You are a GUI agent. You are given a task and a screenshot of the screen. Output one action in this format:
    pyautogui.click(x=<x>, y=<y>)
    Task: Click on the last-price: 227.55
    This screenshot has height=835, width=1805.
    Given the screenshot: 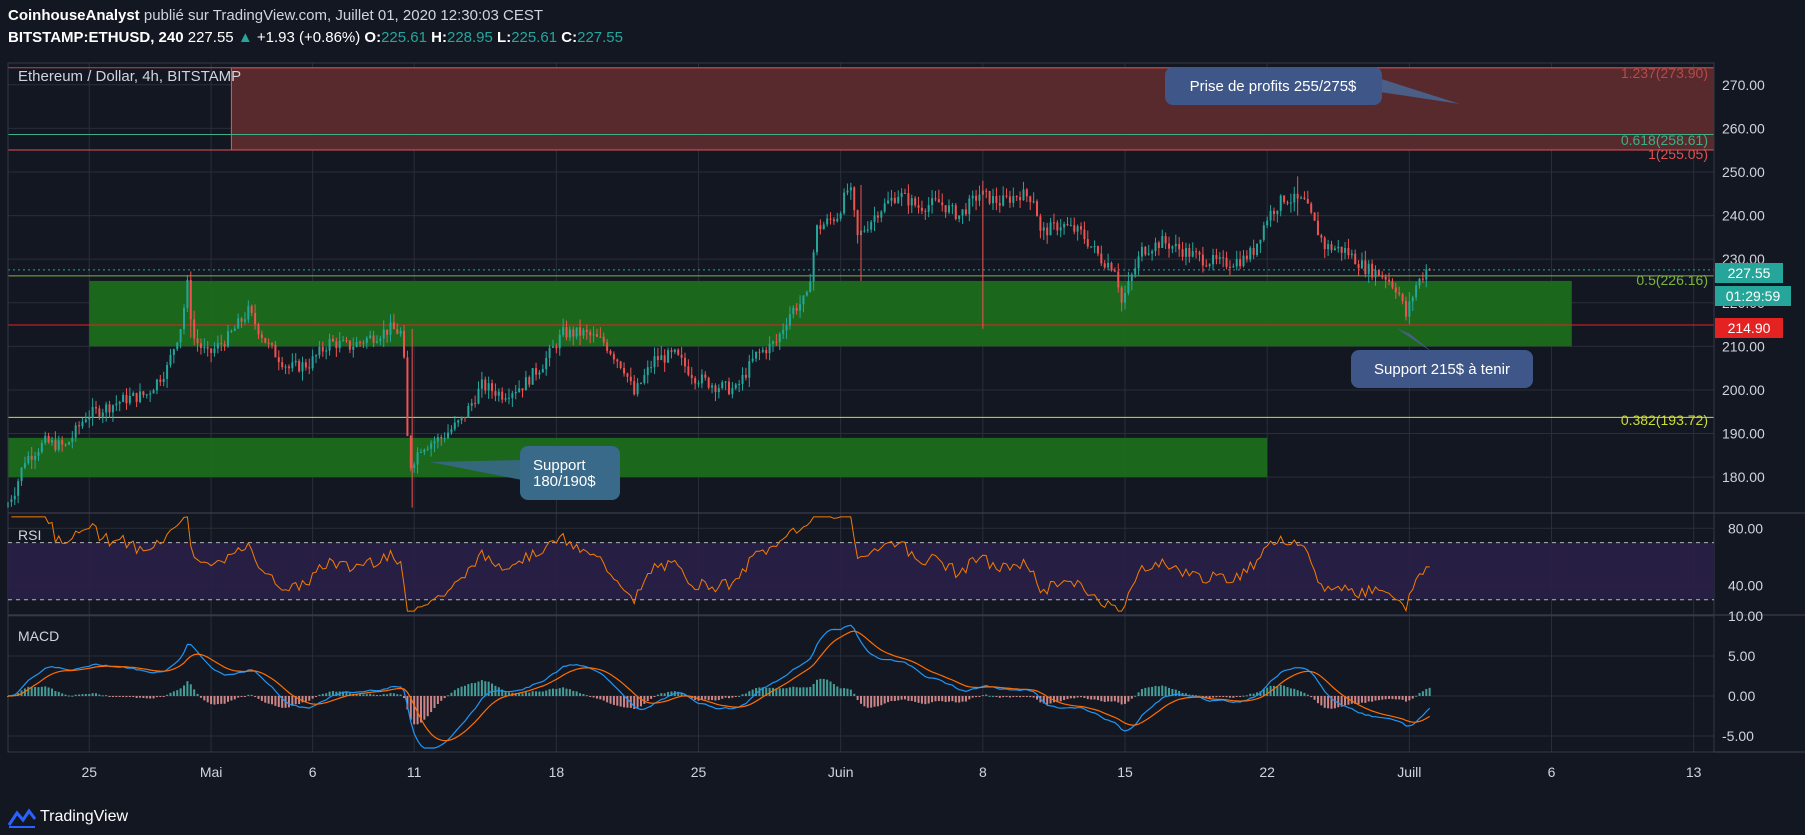 What is the action you would take?
    pyautogui.click(x=210, y=37)
    